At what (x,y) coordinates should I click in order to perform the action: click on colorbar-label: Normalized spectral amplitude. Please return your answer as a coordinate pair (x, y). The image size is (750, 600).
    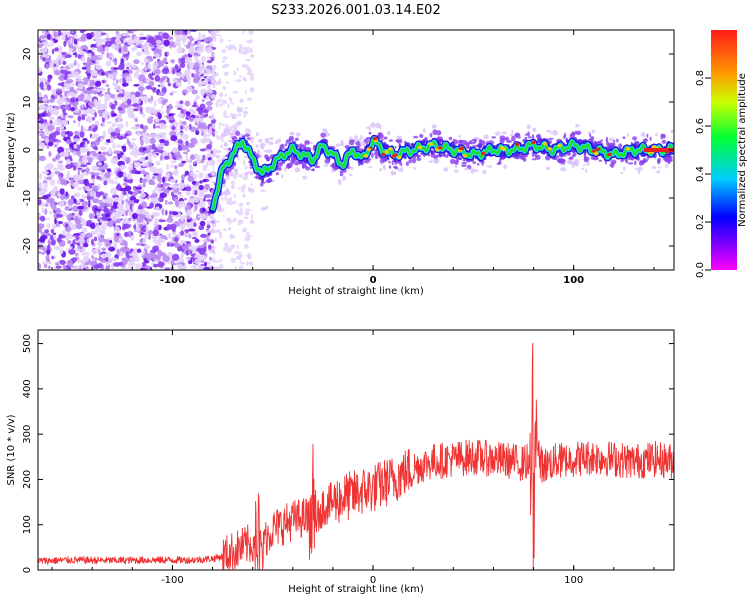
    Looking at the image, I should click on (742, 150).